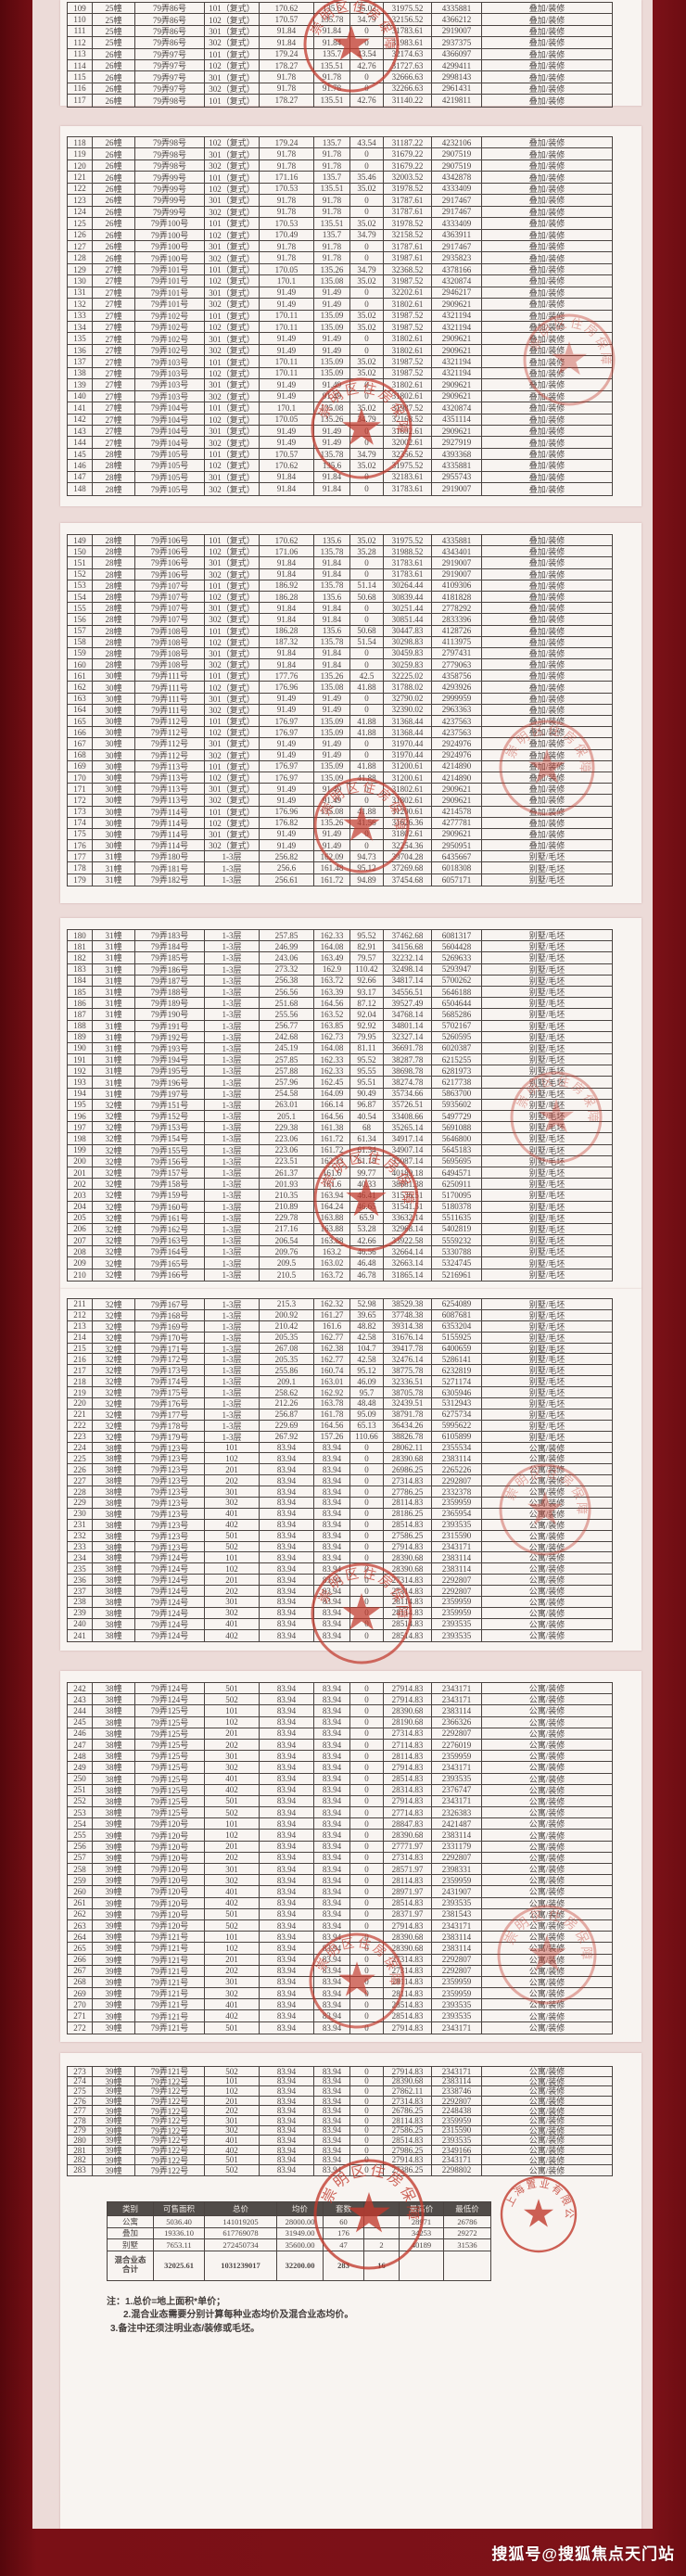 This screenshot has width=686, height=2576. Describe the element at coordinates (80, 89) in the screenshot. I see `cell: 116` at that location.